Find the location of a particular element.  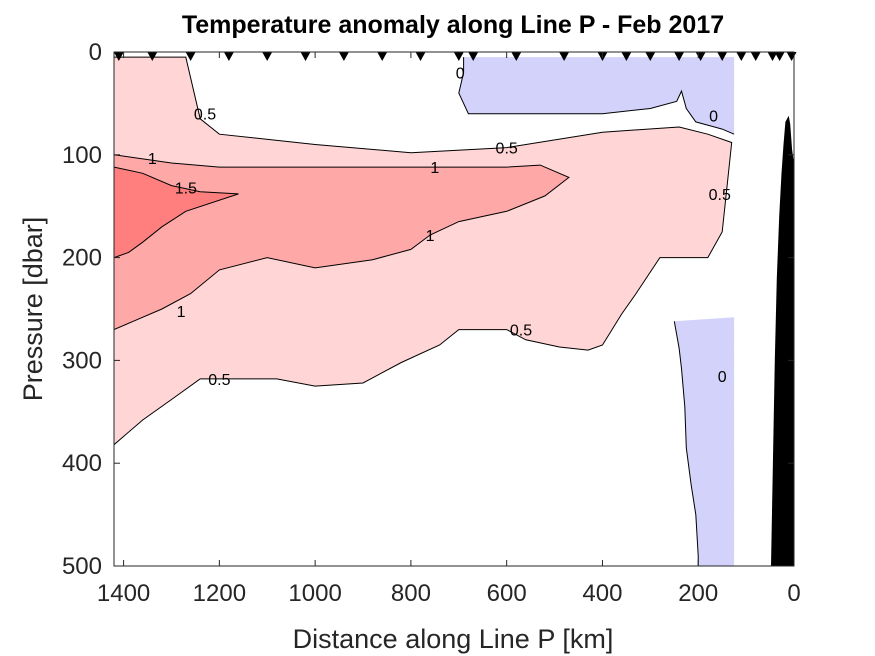

y-tick-label-0: 0 is located at coordinates (95, 52).